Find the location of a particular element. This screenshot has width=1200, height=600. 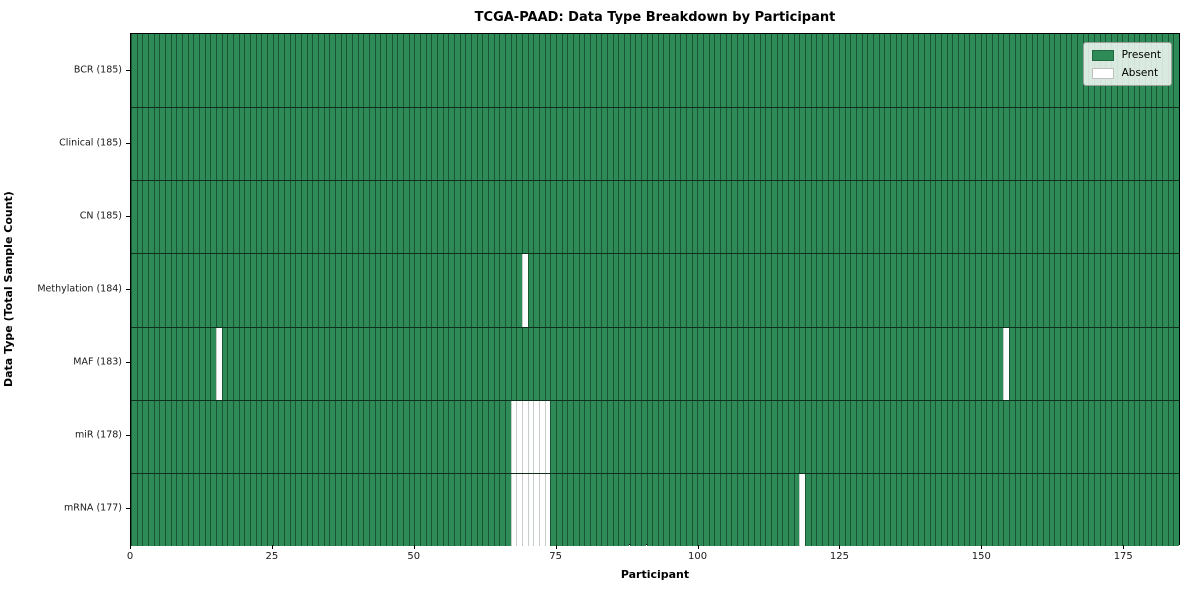

x-tick-label: 0 is located at coordinates (130, 556).